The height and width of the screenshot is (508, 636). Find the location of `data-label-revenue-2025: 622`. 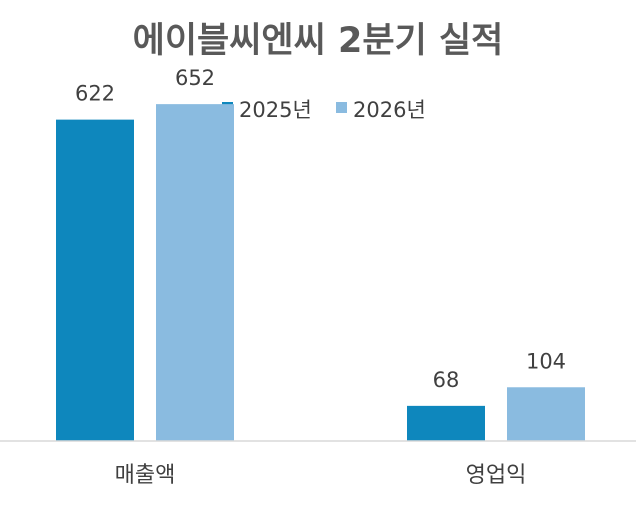

data-label-revenue-2025: 622 is located at coordinates (95, 94).